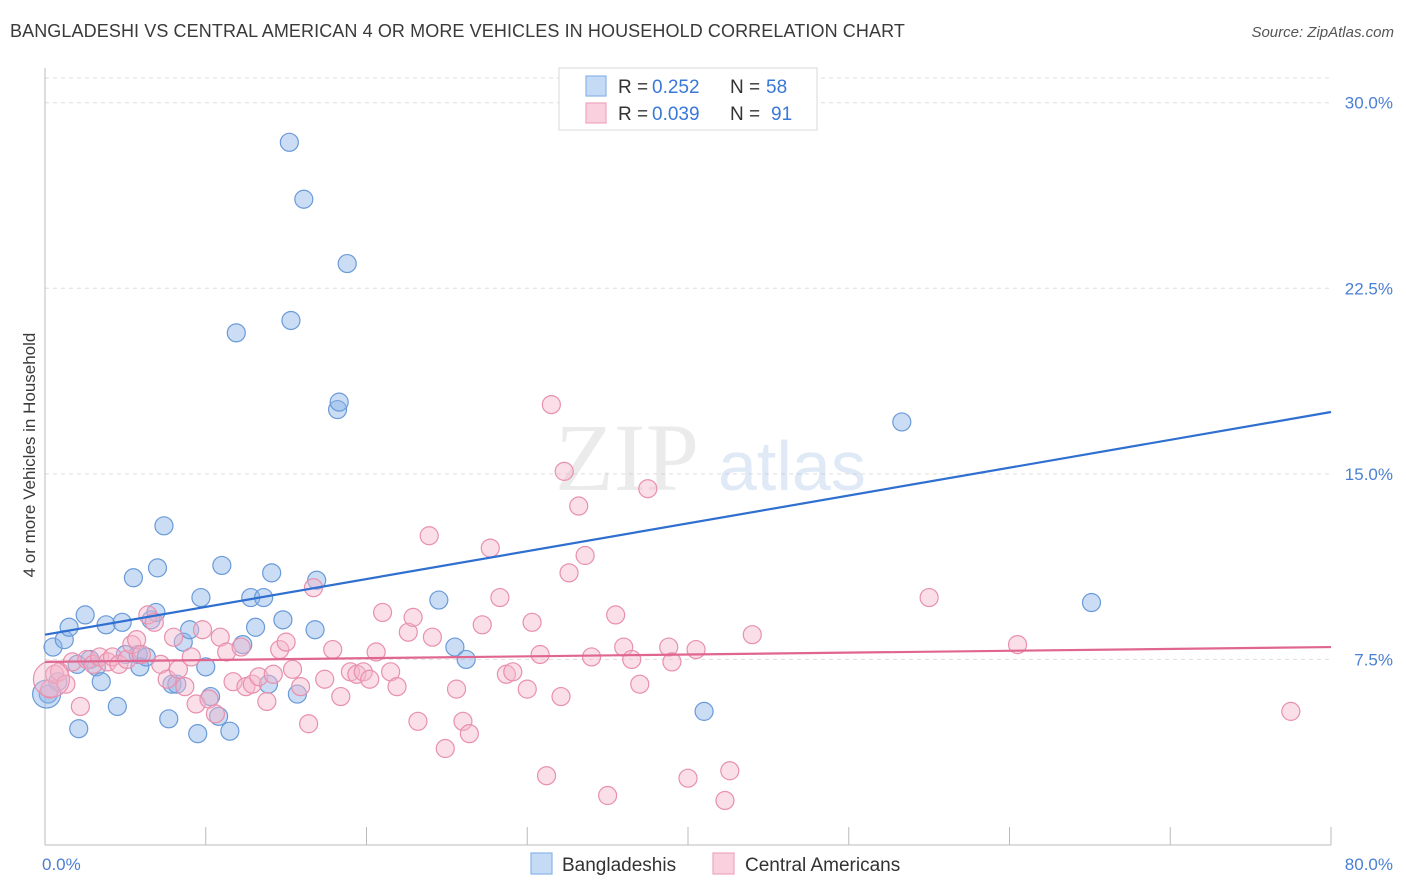 The width and height of the screenshot is (1406, 892). I want to click on central-american-point-large, so click(51, 679).